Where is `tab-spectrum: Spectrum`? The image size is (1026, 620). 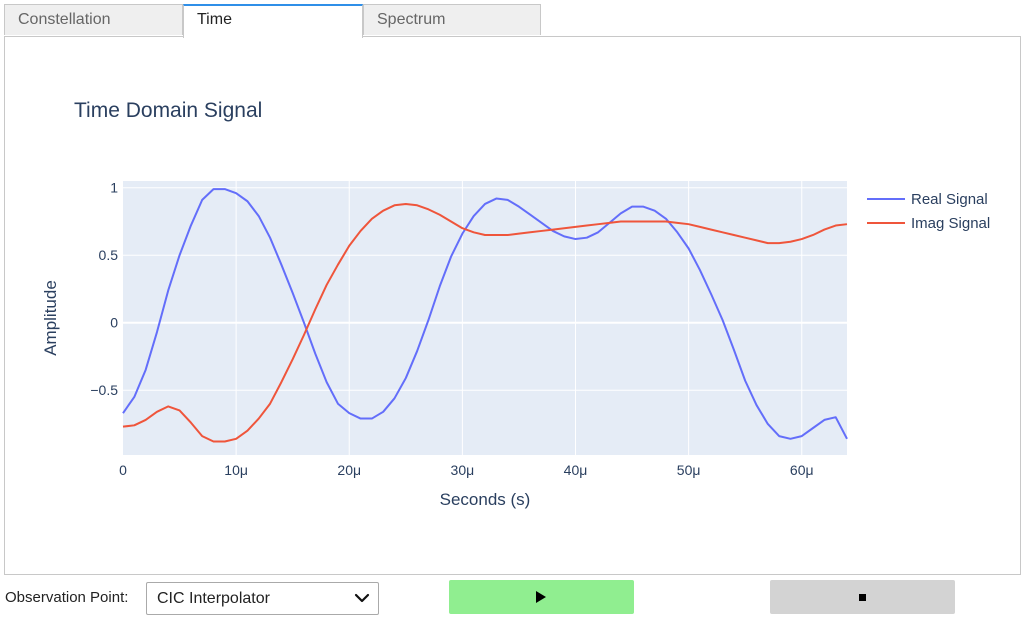
tab-spectrum: Spectrum is located at coordinates (452, 19).